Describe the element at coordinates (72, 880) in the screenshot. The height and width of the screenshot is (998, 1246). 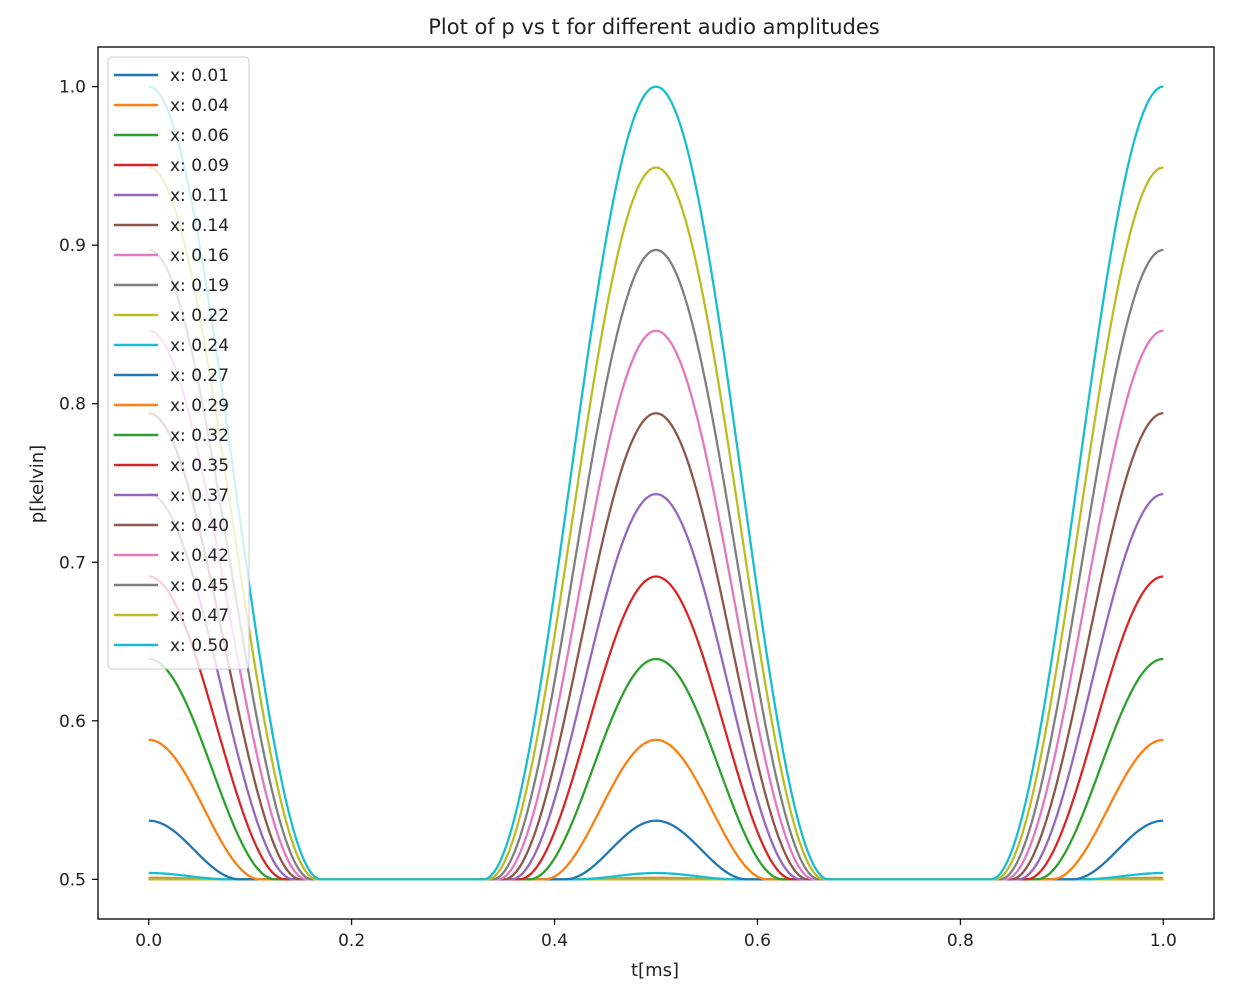
I see `y-tick-label: 0.5` at that location.